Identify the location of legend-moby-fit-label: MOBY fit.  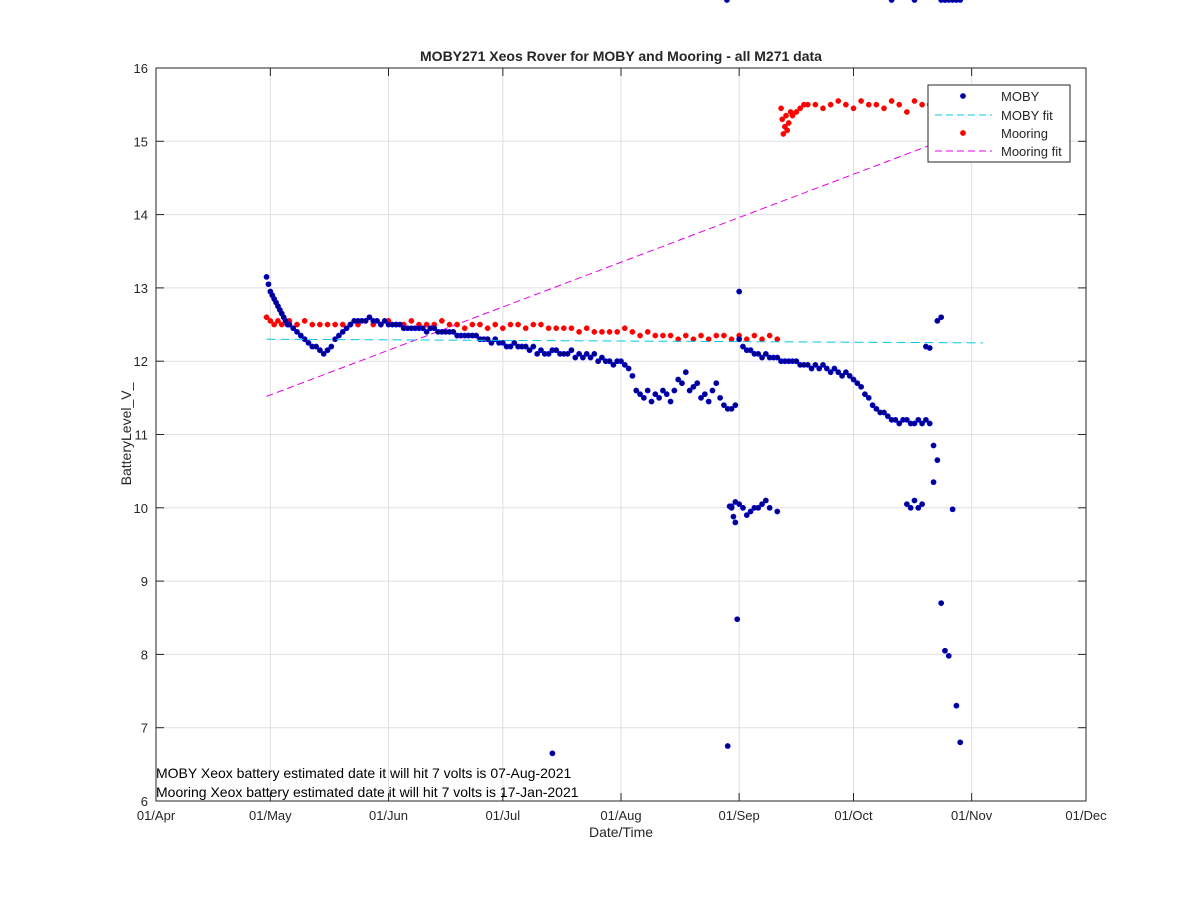
(1027, 115).